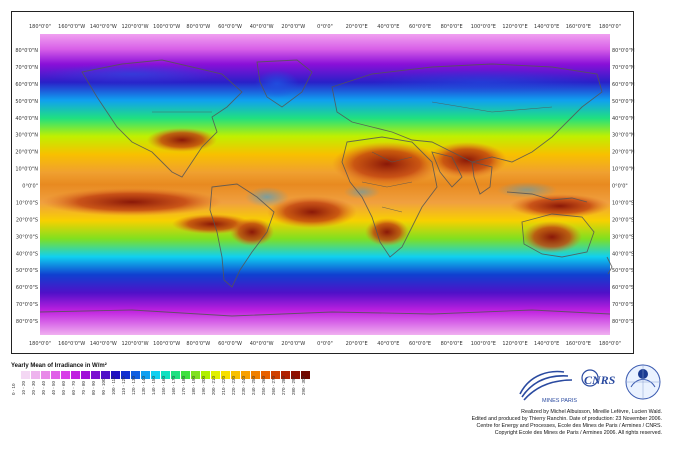  I want to click on bottom-longitude-label: 100°0'0"W, so click(166, 344).